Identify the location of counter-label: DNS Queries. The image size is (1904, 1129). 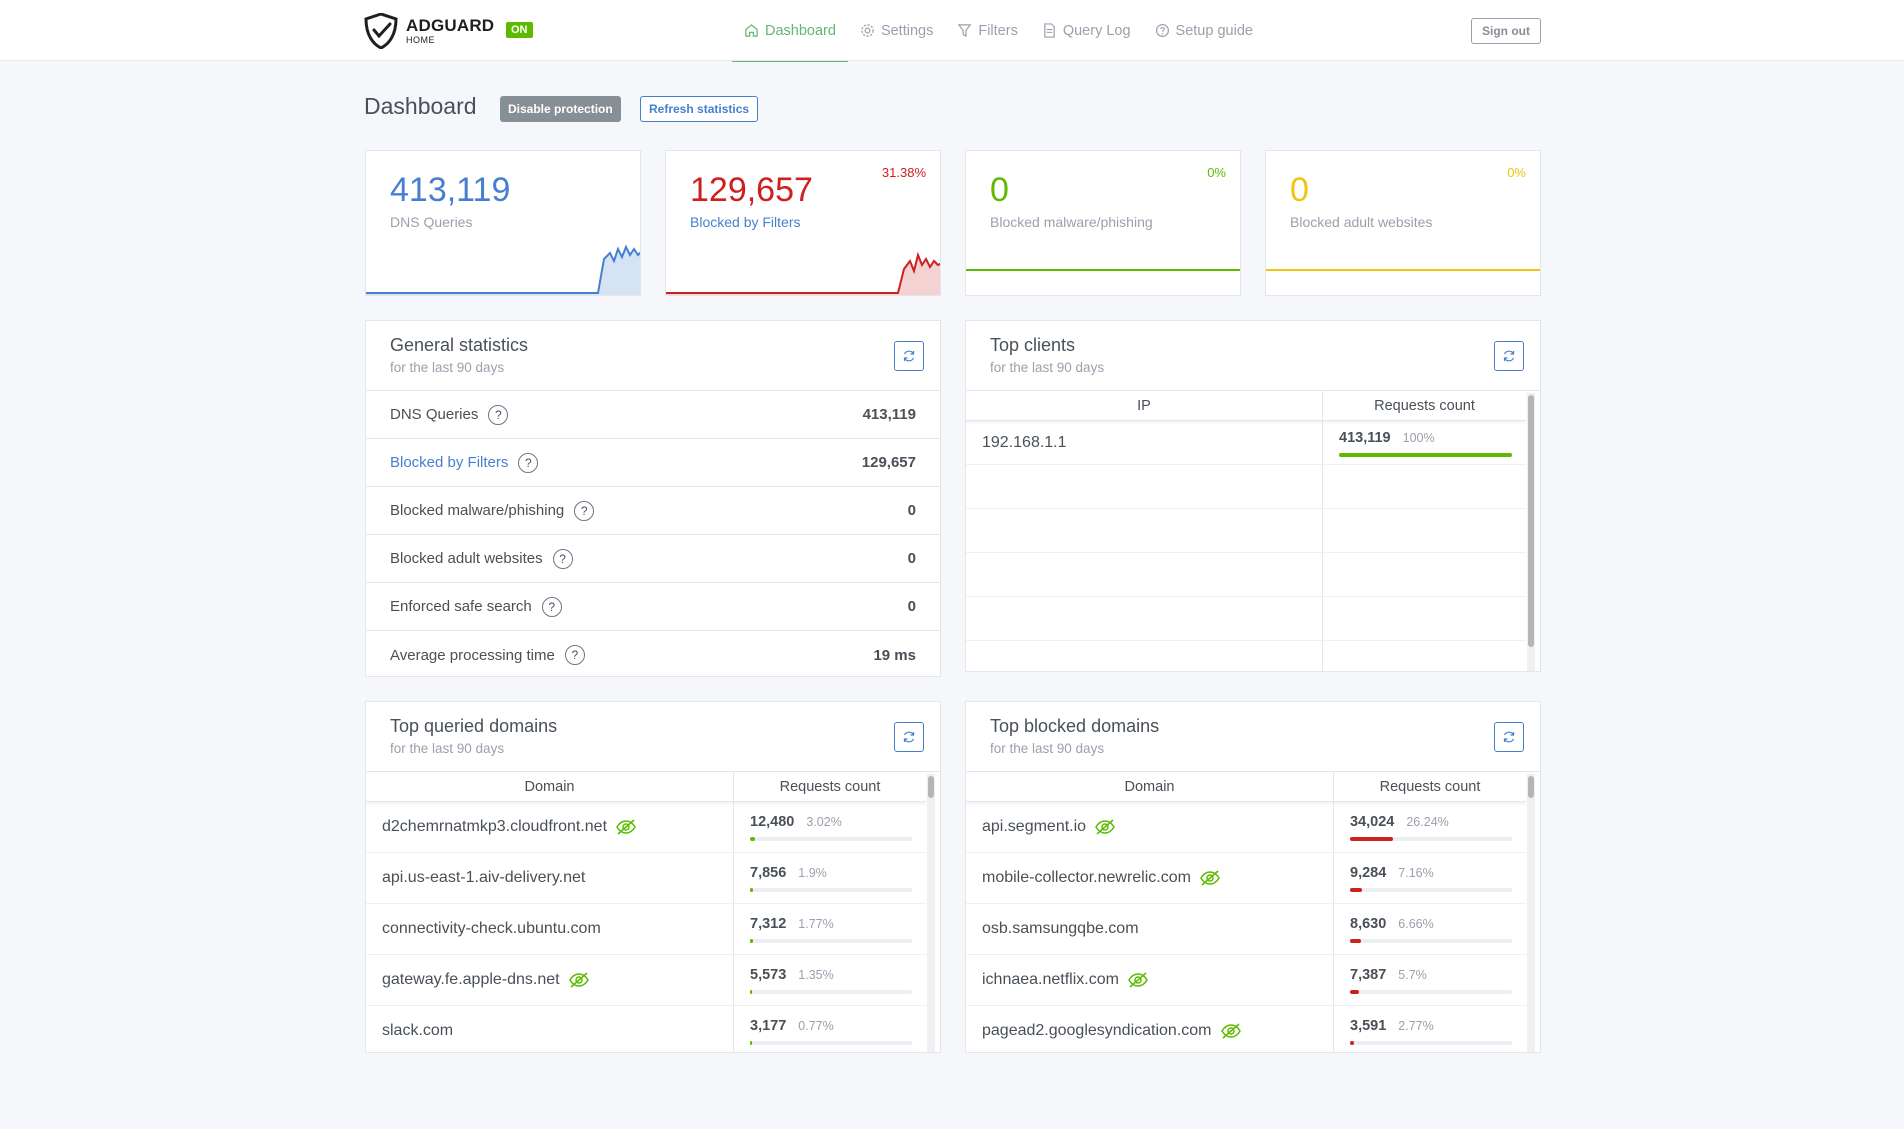
(431, 222).